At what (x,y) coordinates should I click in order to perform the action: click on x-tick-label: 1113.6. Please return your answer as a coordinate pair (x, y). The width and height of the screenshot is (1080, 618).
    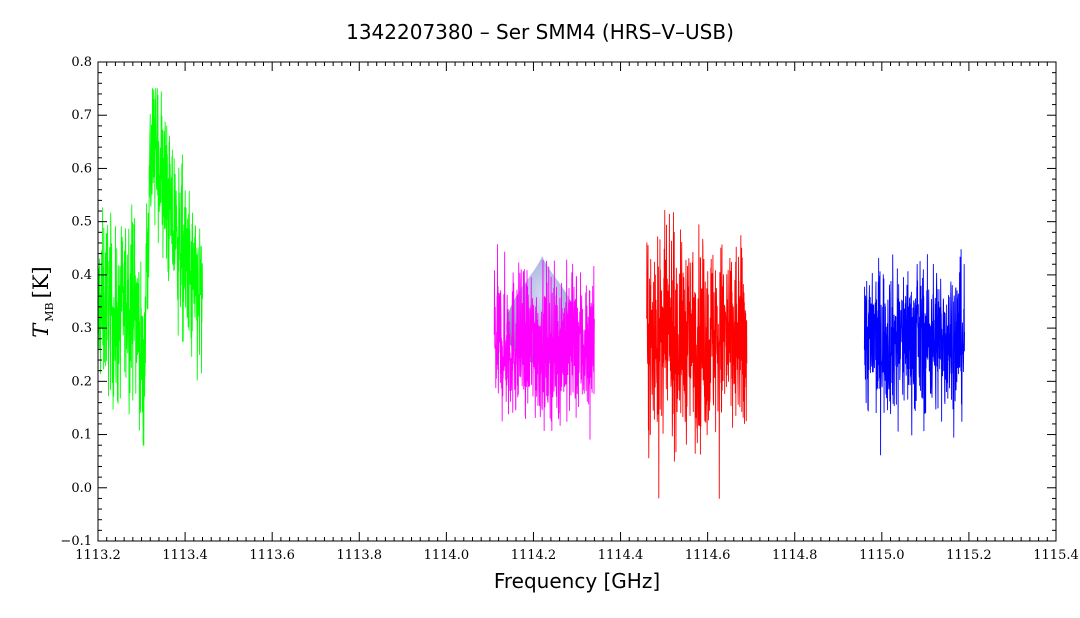
    Looking at the image, I should click on (272, 555).